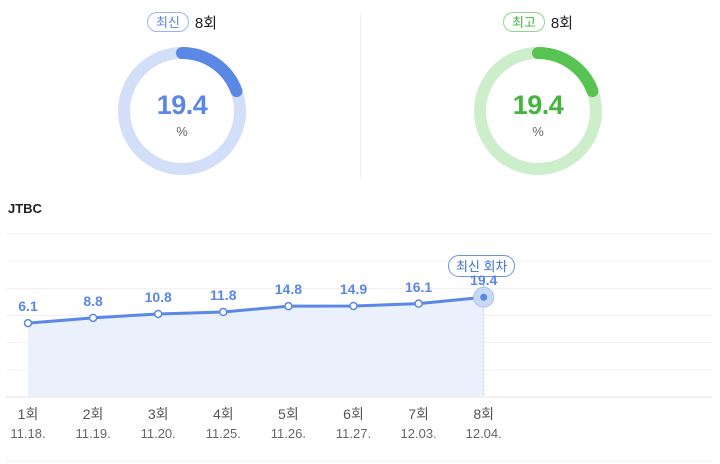 Image resolution: width=720 pixels, height=464 pixels. Describe the element at coordinates (93, 300) in the screenshot. I see `data-label: 8.8` at that location.